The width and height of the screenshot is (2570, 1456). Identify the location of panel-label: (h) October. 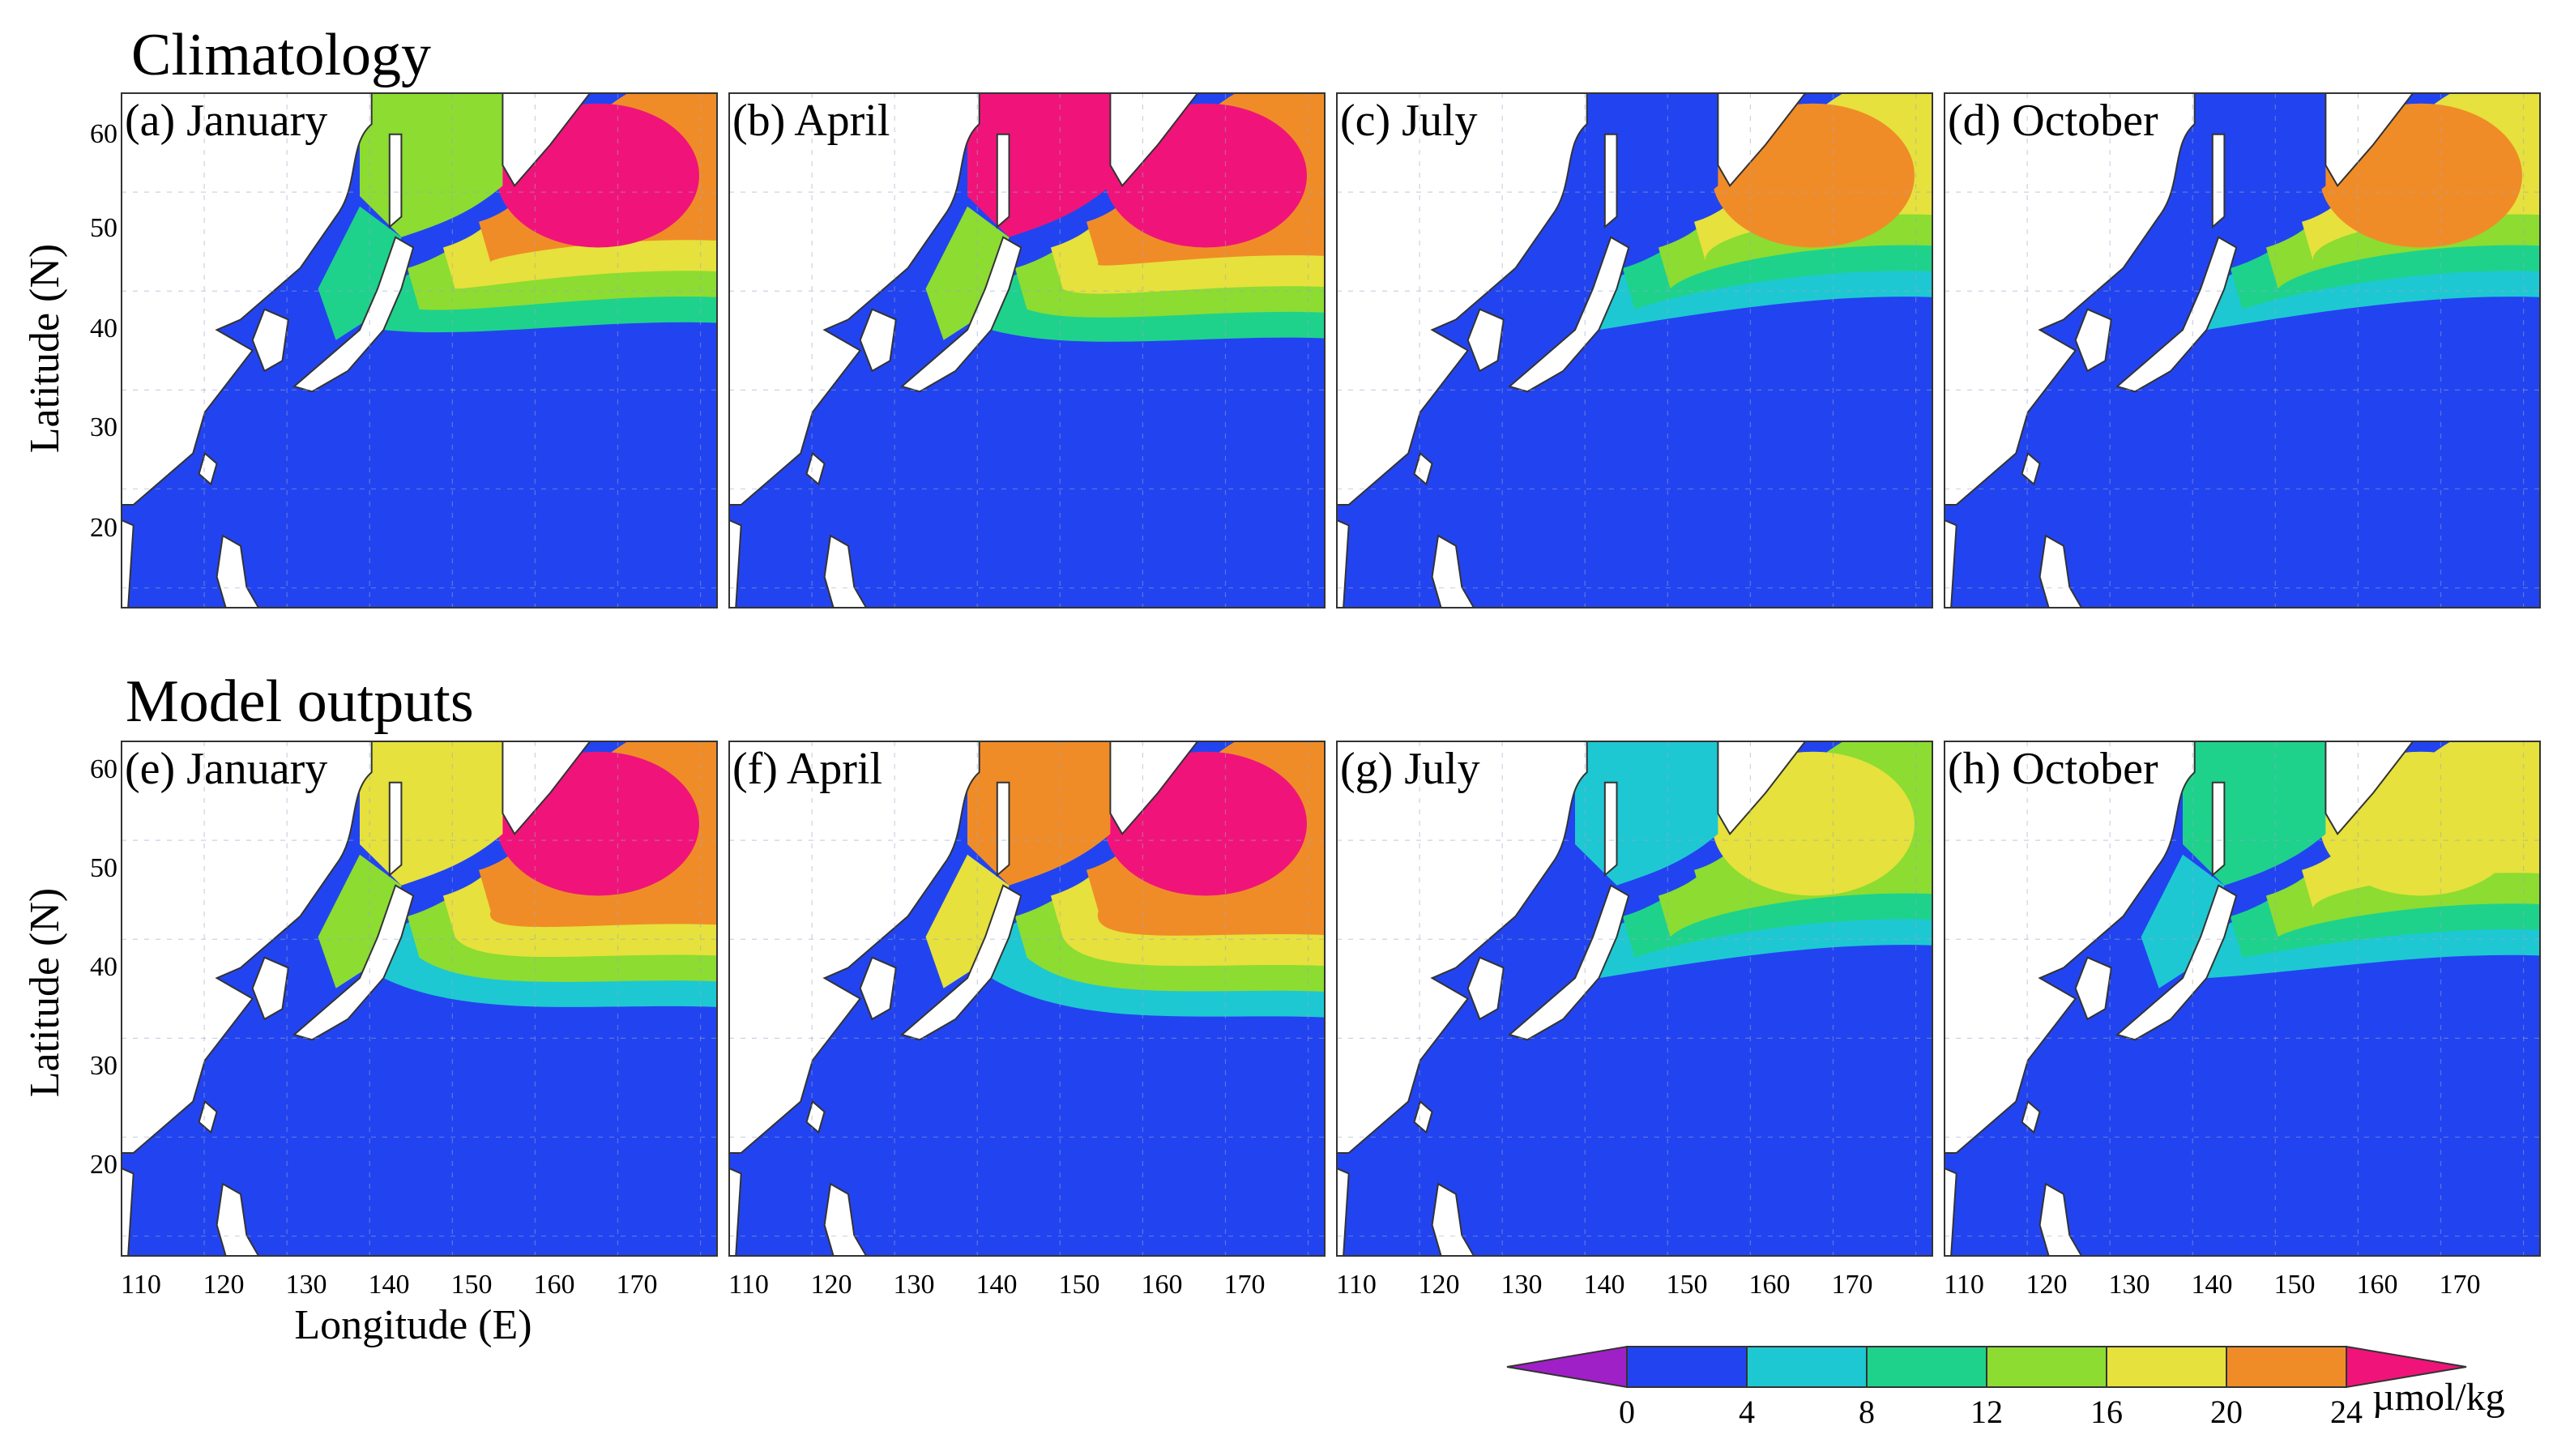
(2053, 769).